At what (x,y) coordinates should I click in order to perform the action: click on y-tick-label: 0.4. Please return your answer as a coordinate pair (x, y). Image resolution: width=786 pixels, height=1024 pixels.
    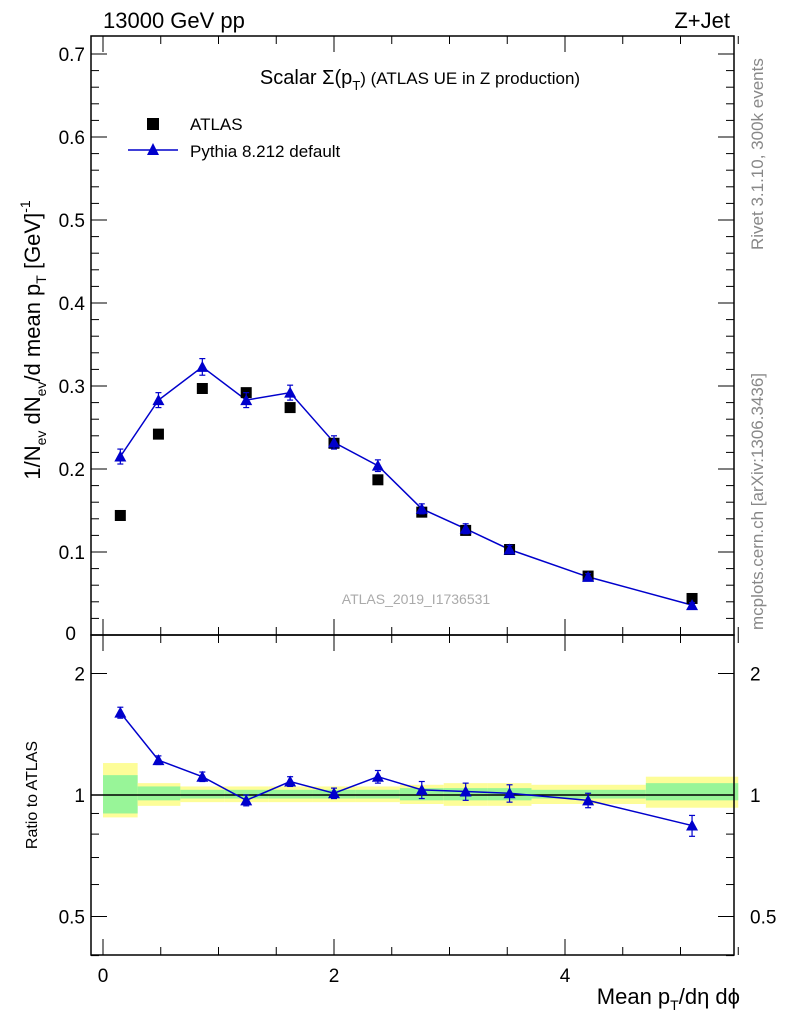
    Looking at the image, I should click on (72, 304).